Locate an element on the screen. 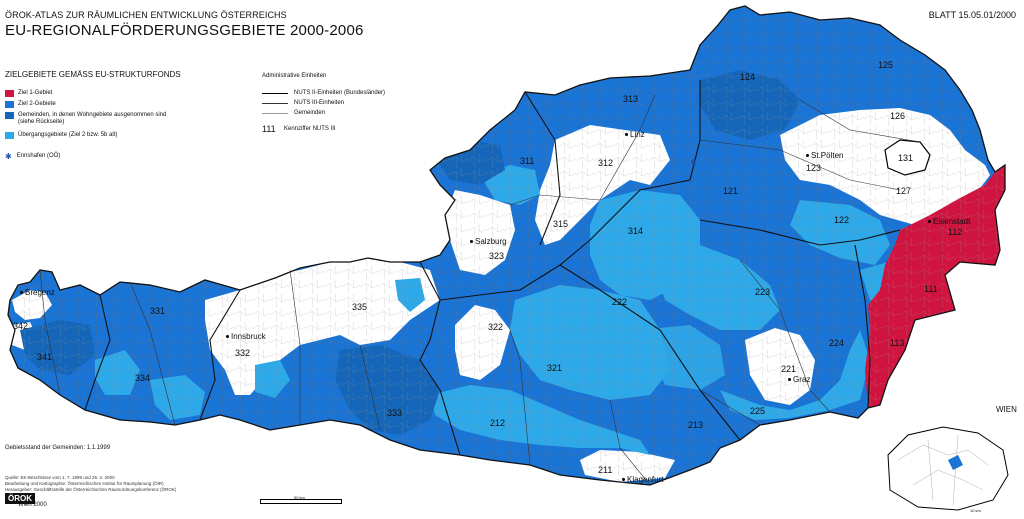  nuts3-label: 123 is located at coordinates (814, 168).